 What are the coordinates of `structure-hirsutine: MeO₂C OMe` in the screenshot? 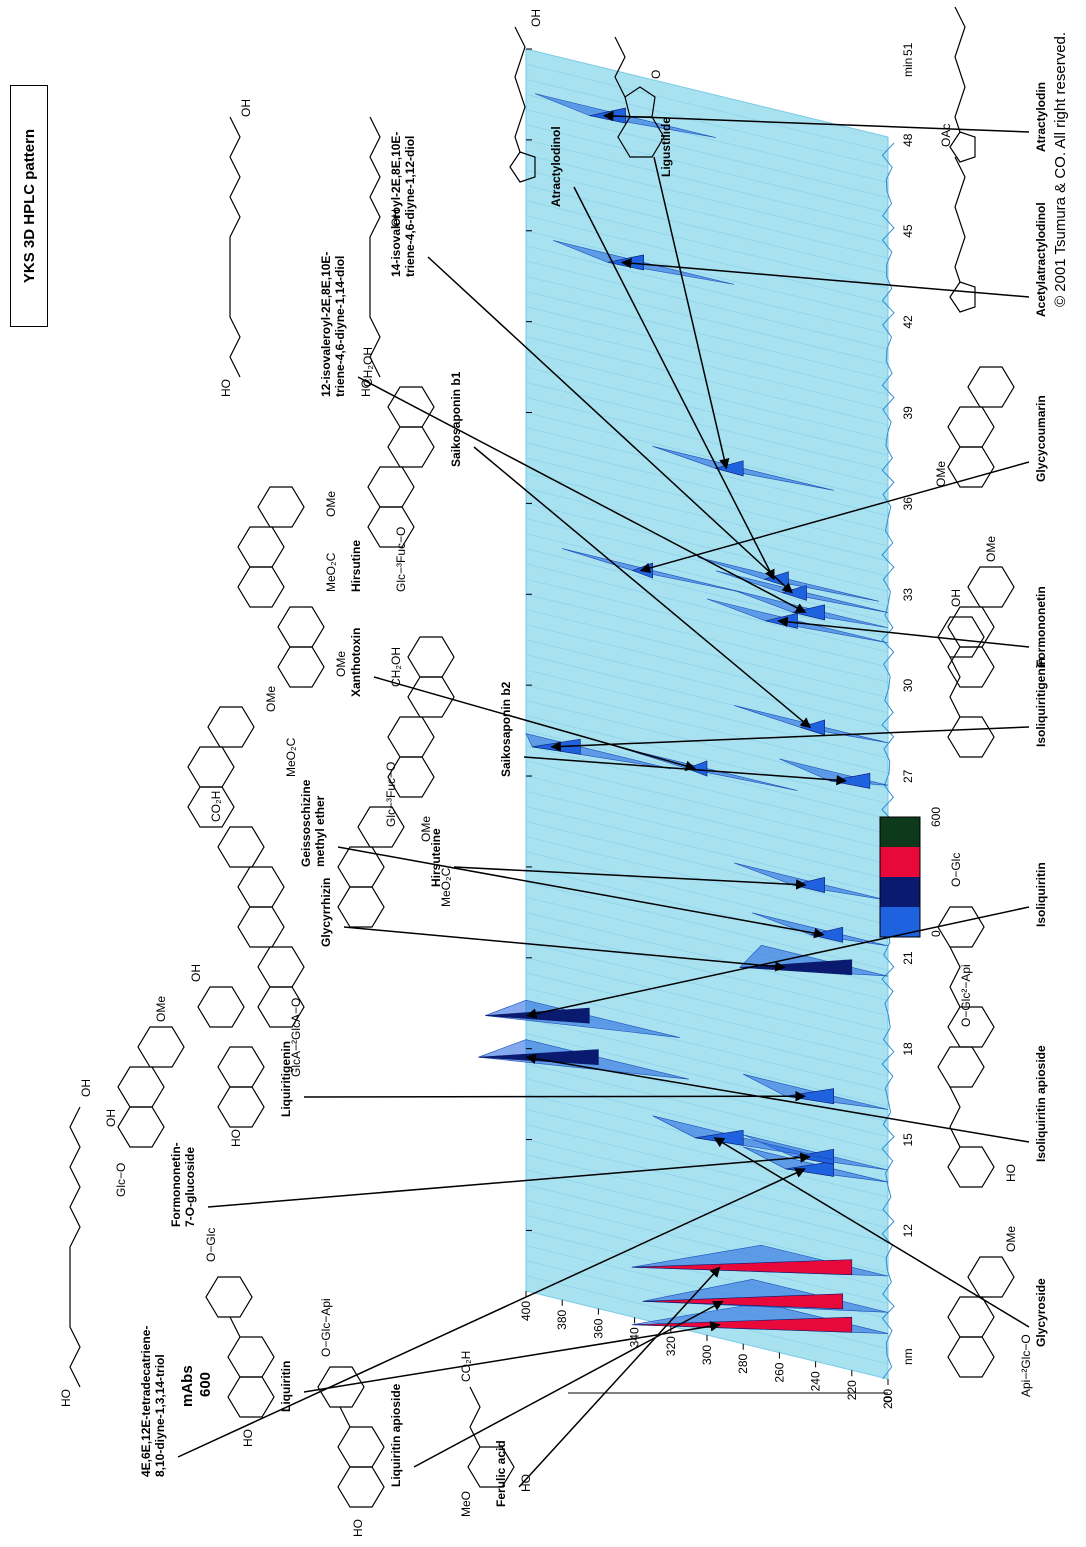 It's located at (287, 547).